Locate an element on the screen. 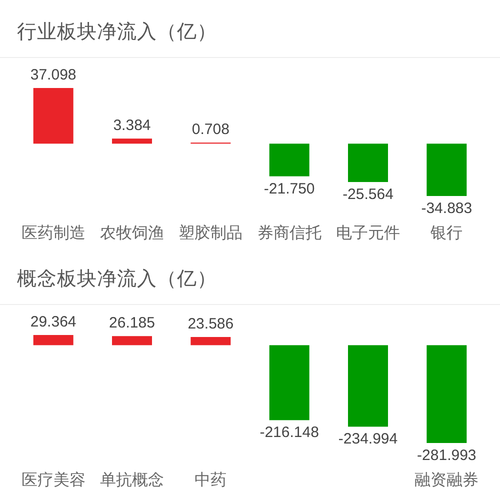 This screenshot has width=500, height=500. data-label: 37.098 is located at coordinates (53, 75).